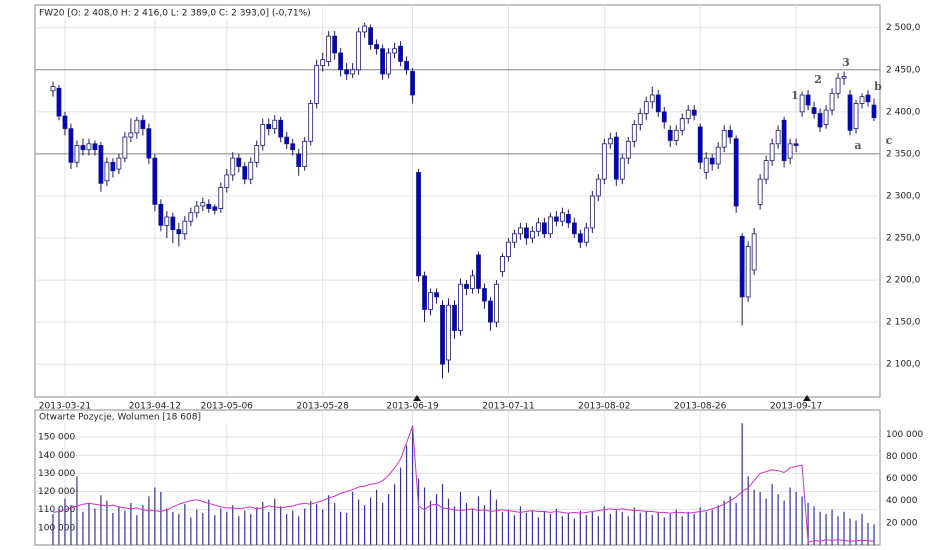  I want to click on wave-label: a, so click(857, 145).